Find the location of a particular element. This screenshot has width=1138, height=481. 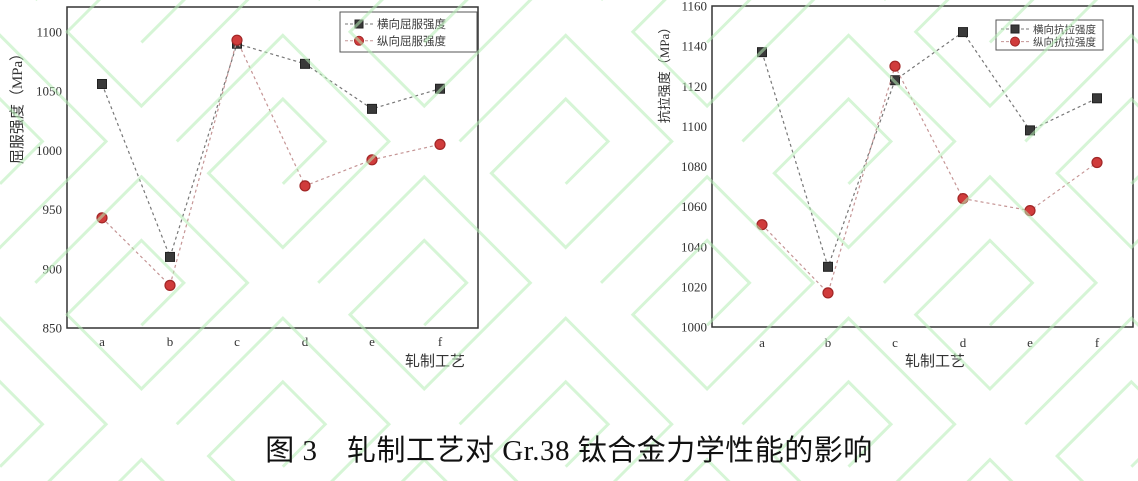

y-tick-label: 950 is located at coordinates (53, 209).